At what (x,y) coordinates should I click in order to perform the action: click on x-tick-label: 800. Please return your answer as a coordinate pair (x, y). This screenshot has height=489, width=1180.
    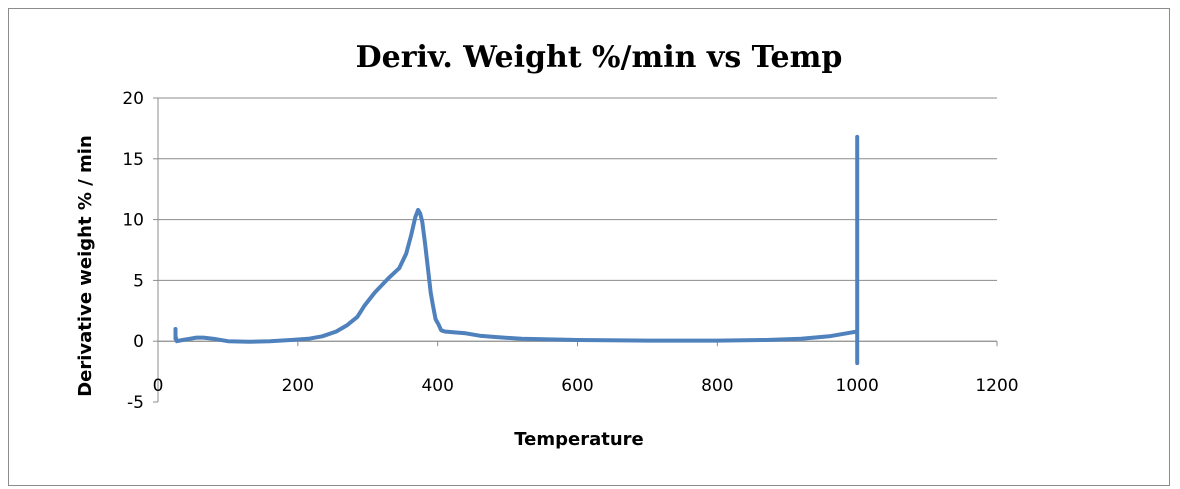
    Looking at the image, I should click on (717, 386).